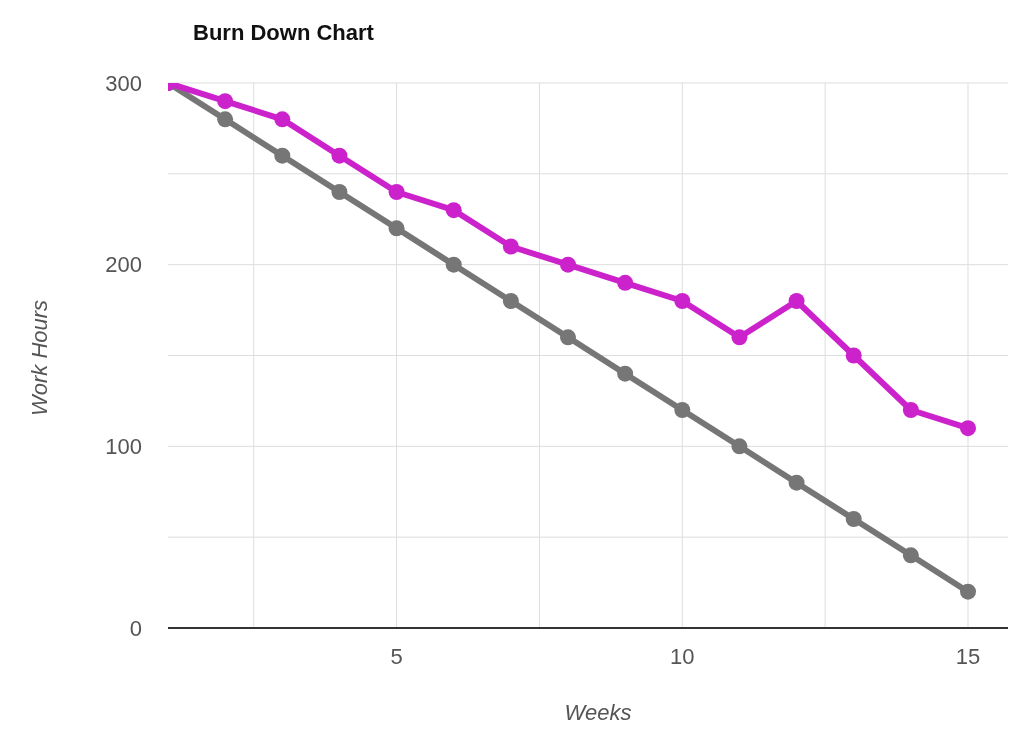 The height and width of the screenshot is (744, 1011). Describe the element at coordinates (682, 656) in the screenshot. I see `x-tick-label: 10` at that location.